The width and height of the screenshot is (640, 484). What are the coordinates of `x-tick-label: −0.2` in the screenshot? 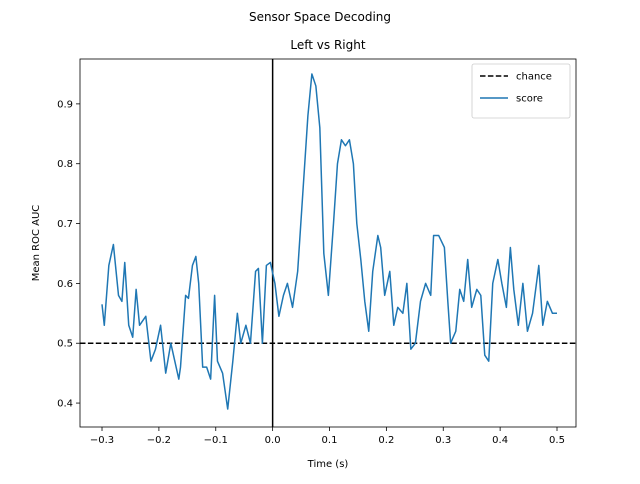 It's located at (159, 440).